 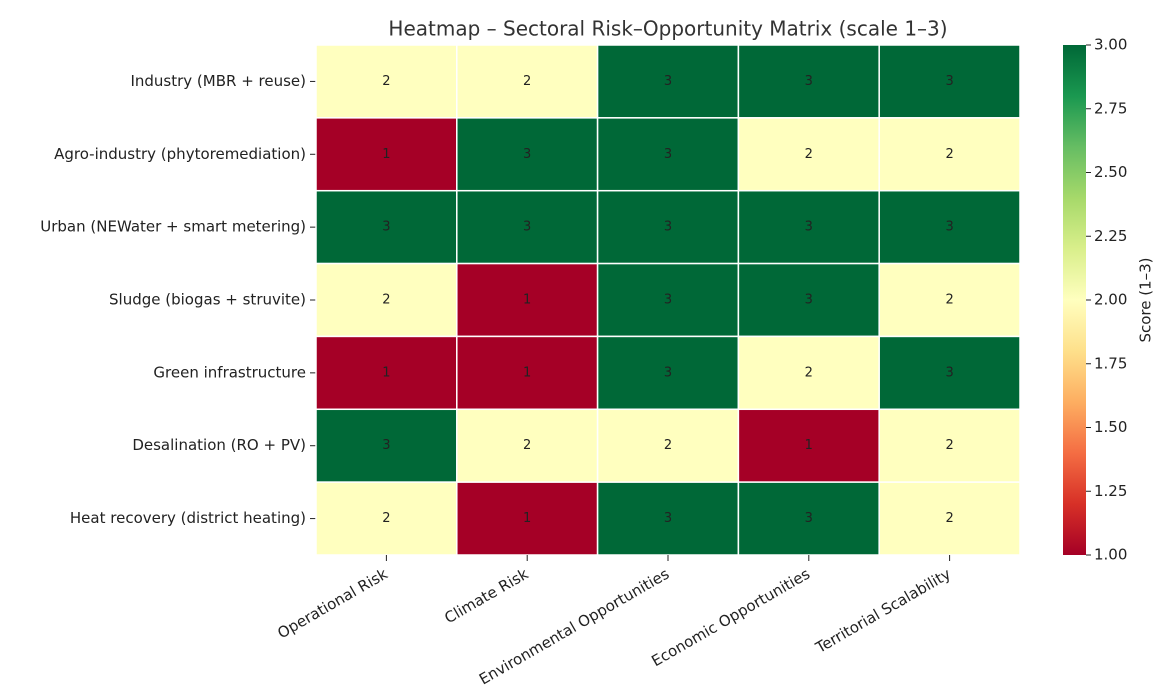 I want to click on y-tick-label: Agro-industry (phytoremediation), so click(x=180, y=154).